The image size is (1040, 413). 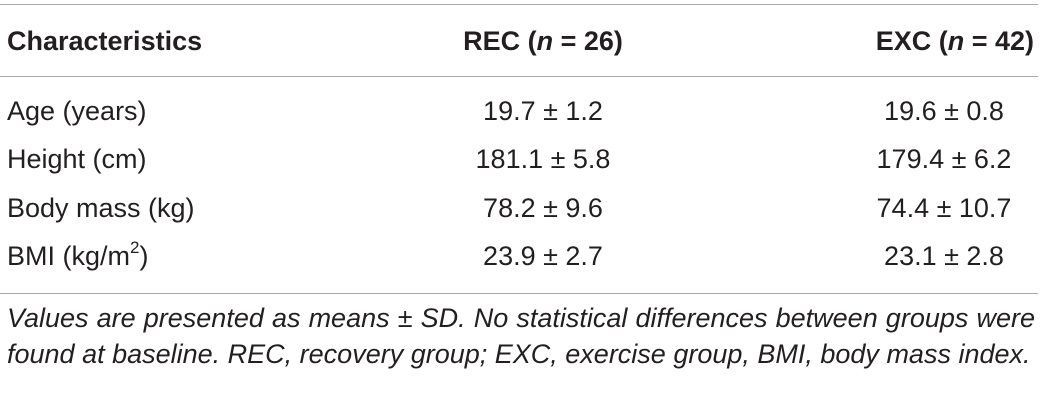 I want to click on header-rec: REC (n = 26), so click(x=543, y=41).